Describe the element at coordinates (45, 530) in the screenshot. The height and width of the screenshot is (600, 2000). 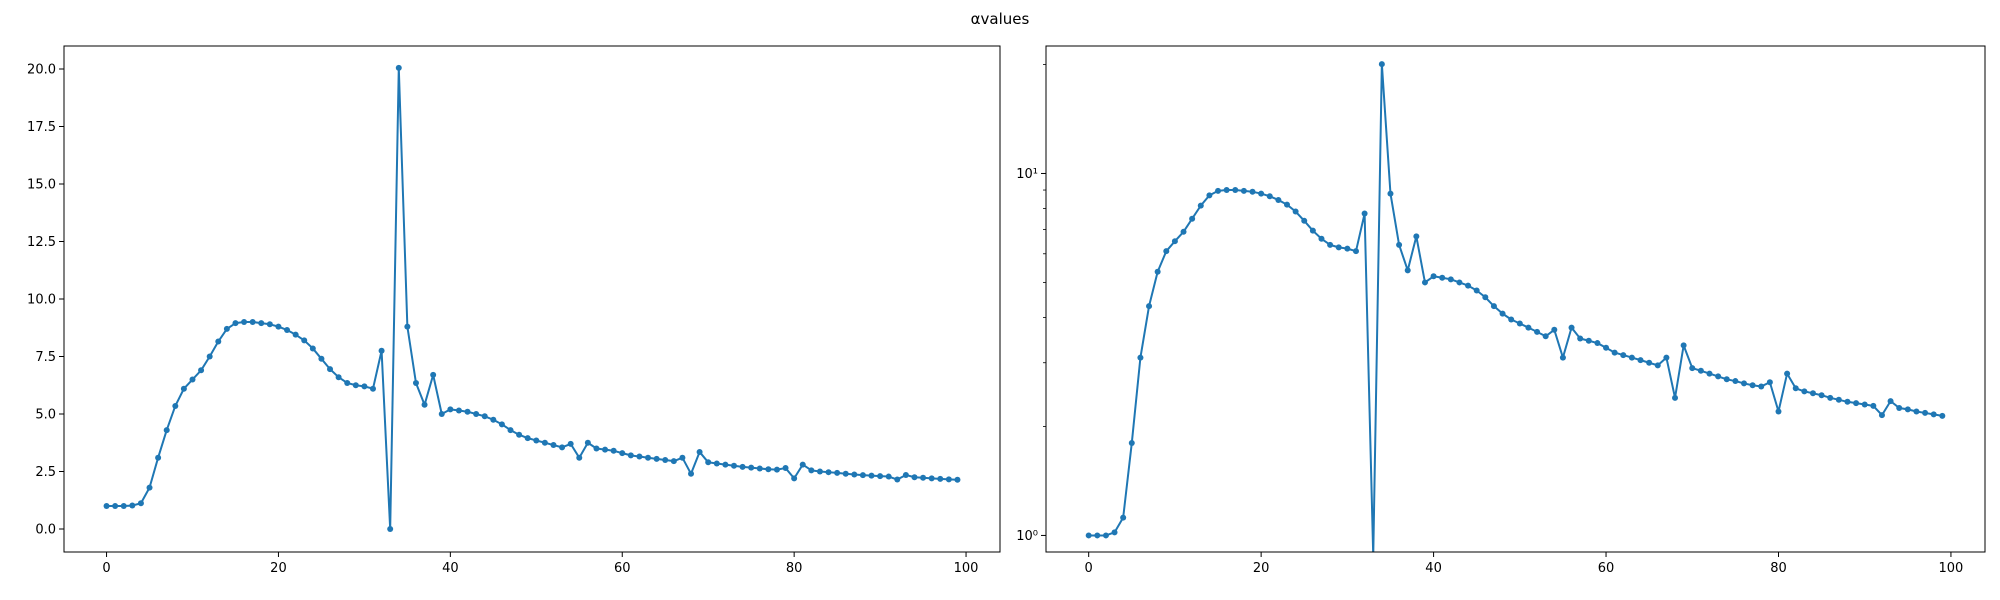
I see `y-tick-label: 0.0` at that location.